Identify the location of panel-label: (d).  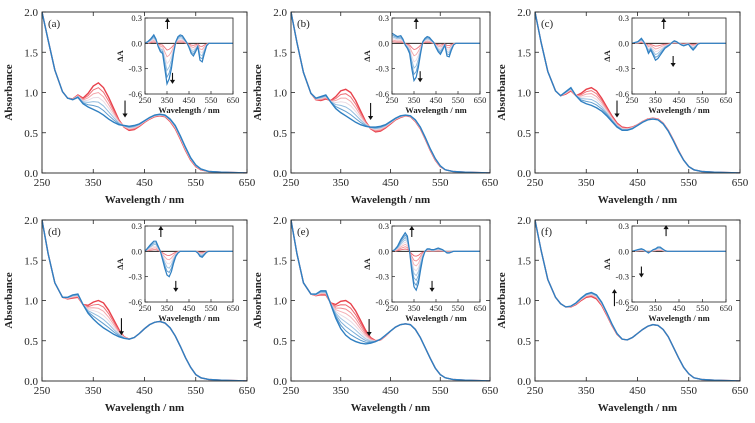
(54, 232).